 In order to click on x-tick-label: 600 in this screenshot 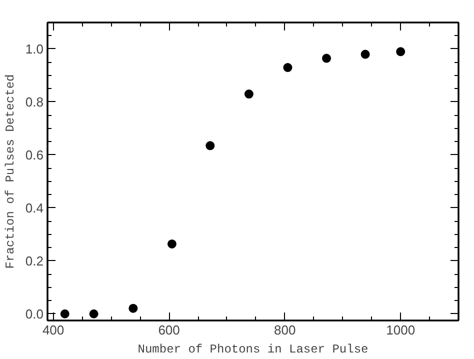, I will do `click(169, 330)`.